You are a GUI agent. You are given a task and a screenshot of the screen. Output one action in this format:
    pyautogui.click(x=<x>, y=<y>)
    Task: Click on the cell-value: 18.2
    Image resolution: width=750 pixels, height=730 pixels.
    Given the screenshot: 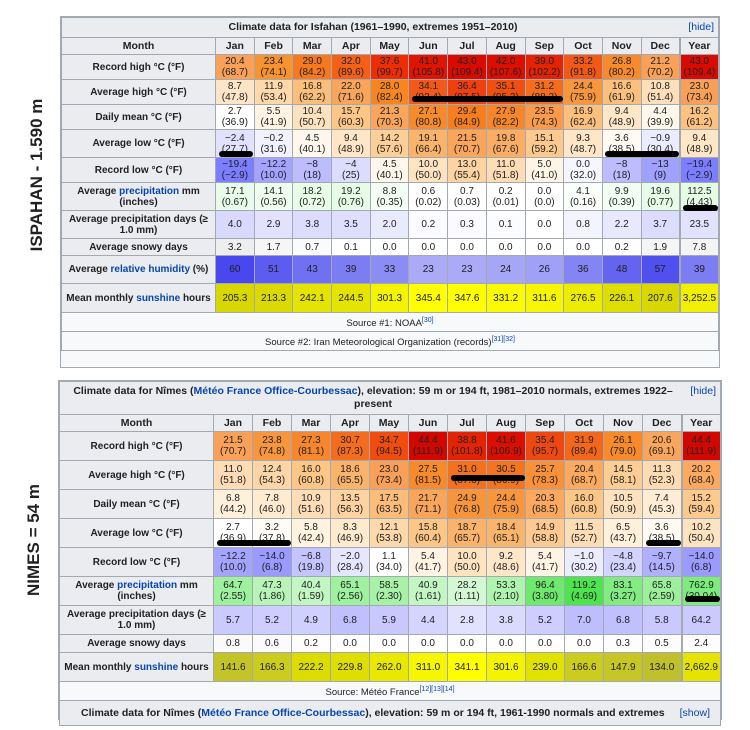 What is the action you would take?
    pyautogui.click(x=312, y=191)
    